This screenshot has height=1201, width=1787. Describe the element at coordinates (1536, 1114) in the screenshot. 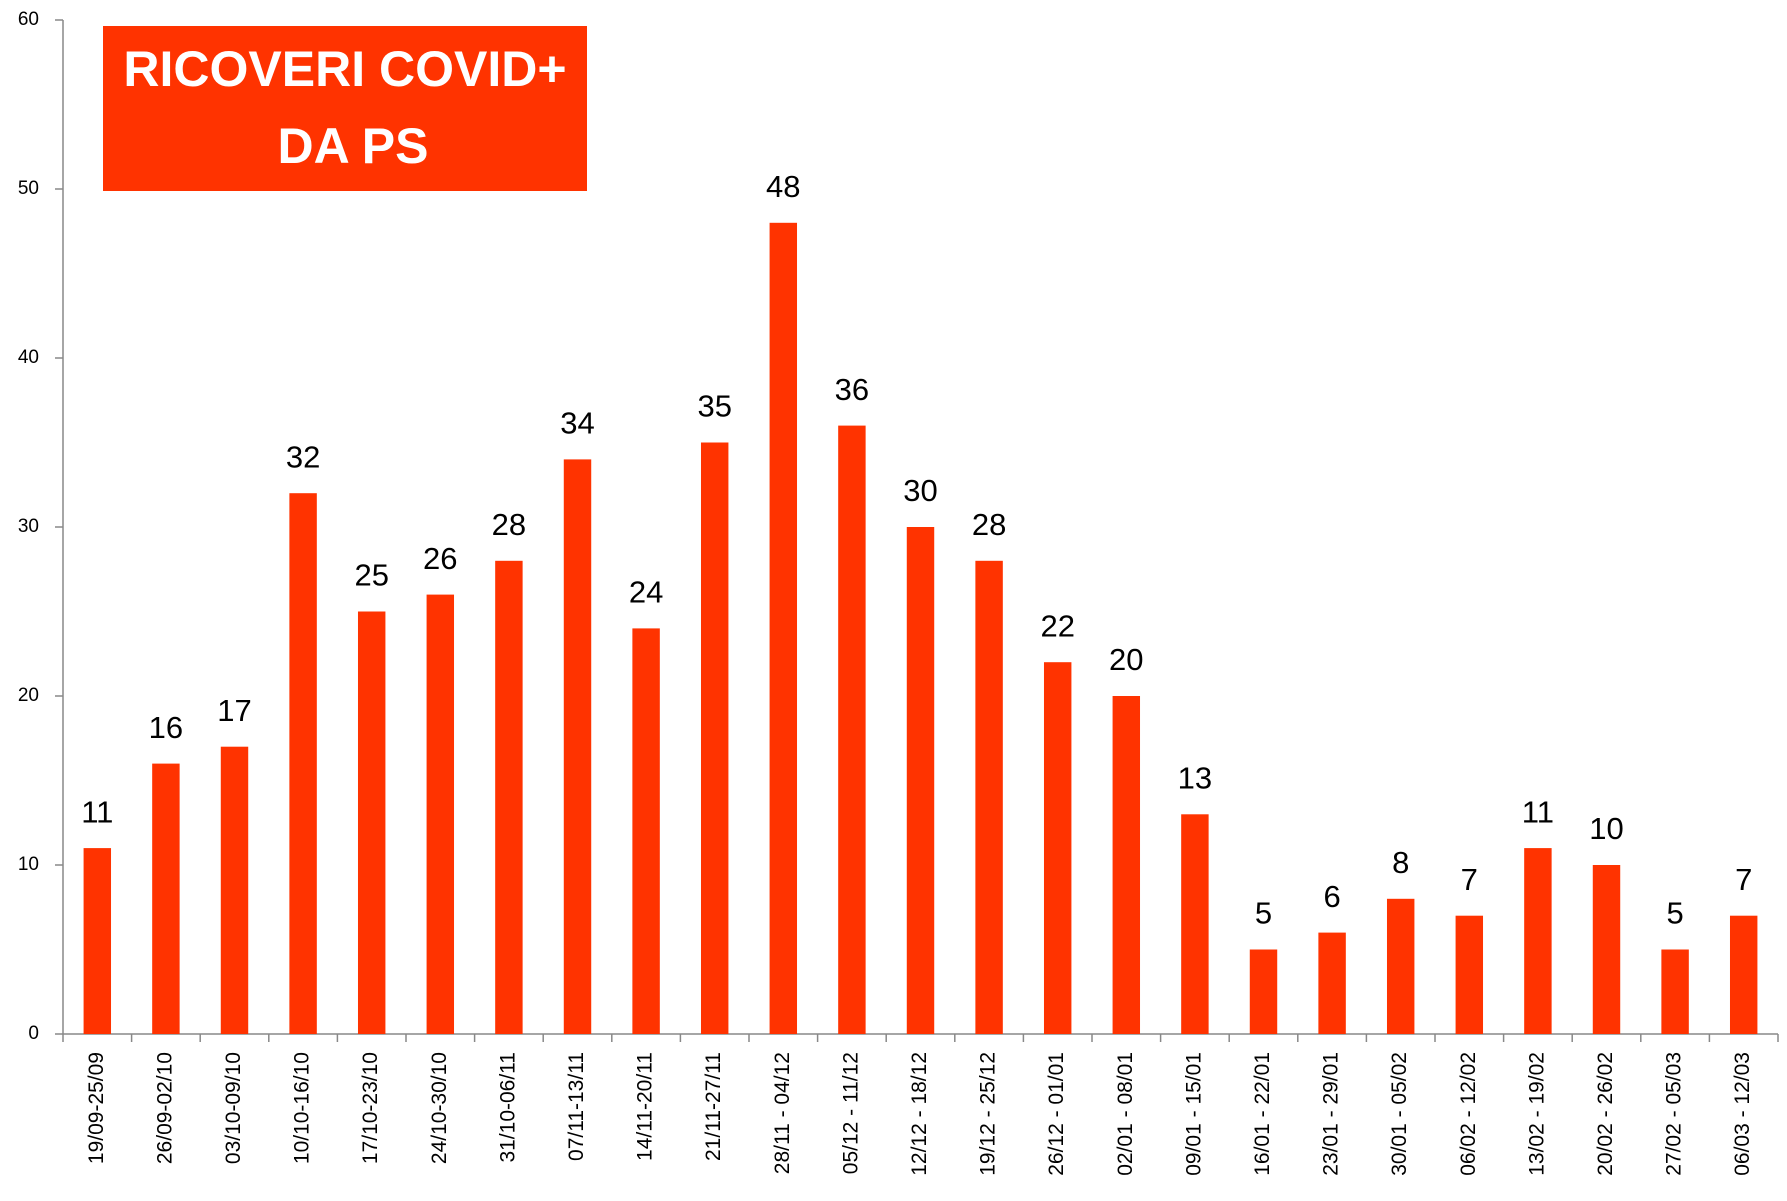

I see `x-tick-label: 13/02 - 19/02` at that location.